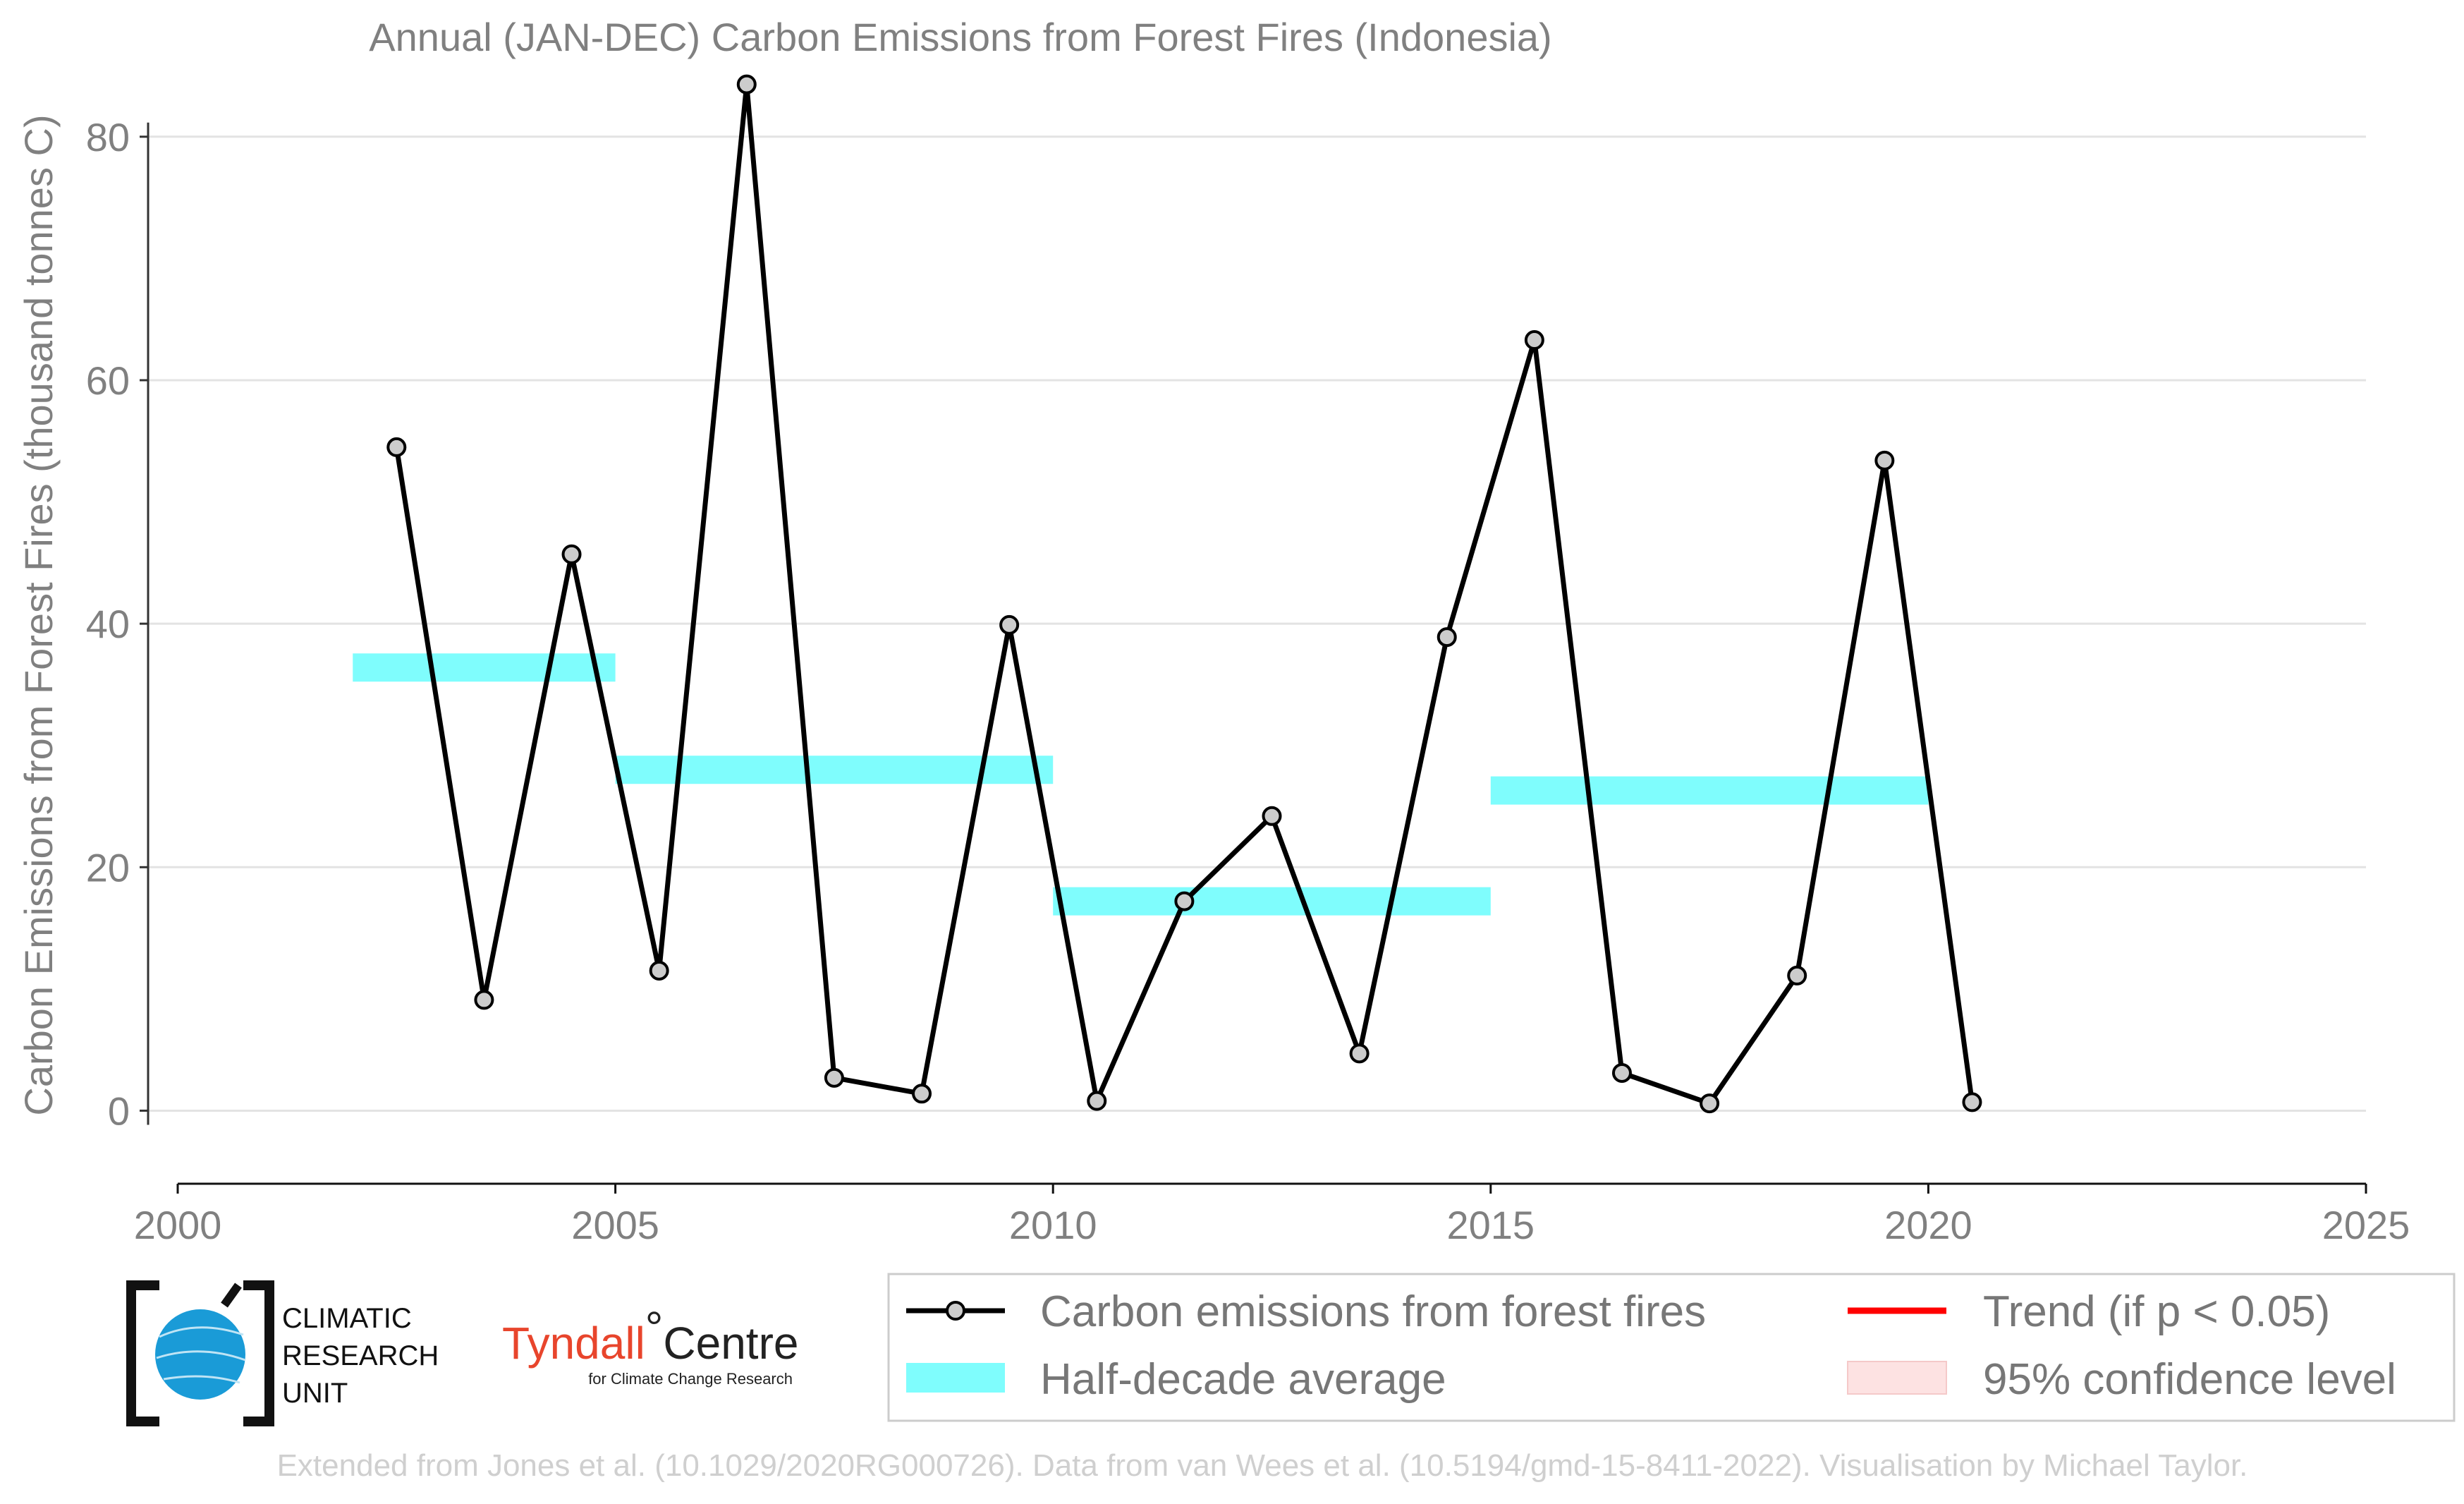 This screenshot has width=2464, height=1504. What do you see at coordinates (1928, 1225) in the screenshot?
I see `x-tick-label: 2020` at bounding box center [1928, 1225].